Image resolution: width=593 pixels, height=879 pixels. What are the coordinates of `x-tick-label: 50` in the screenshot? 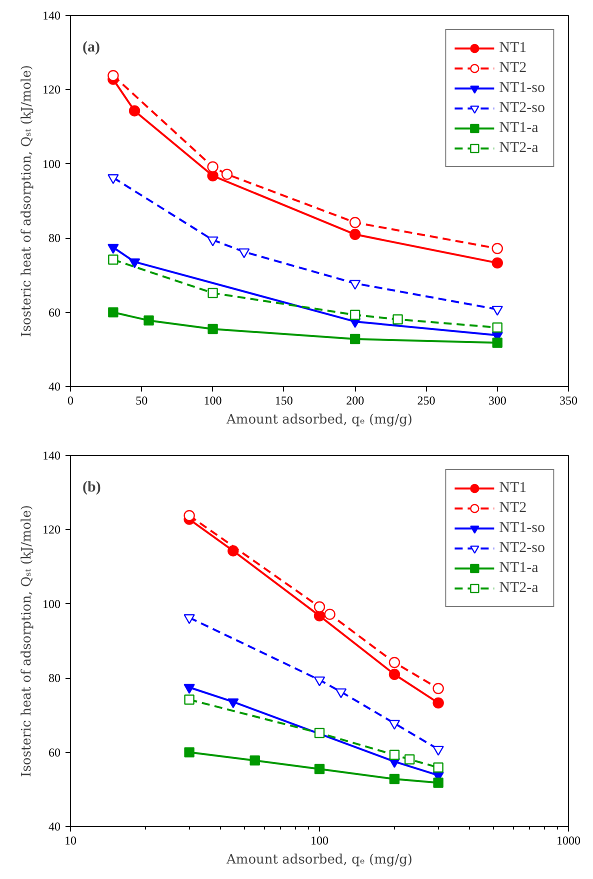 It's located at (142, 401).